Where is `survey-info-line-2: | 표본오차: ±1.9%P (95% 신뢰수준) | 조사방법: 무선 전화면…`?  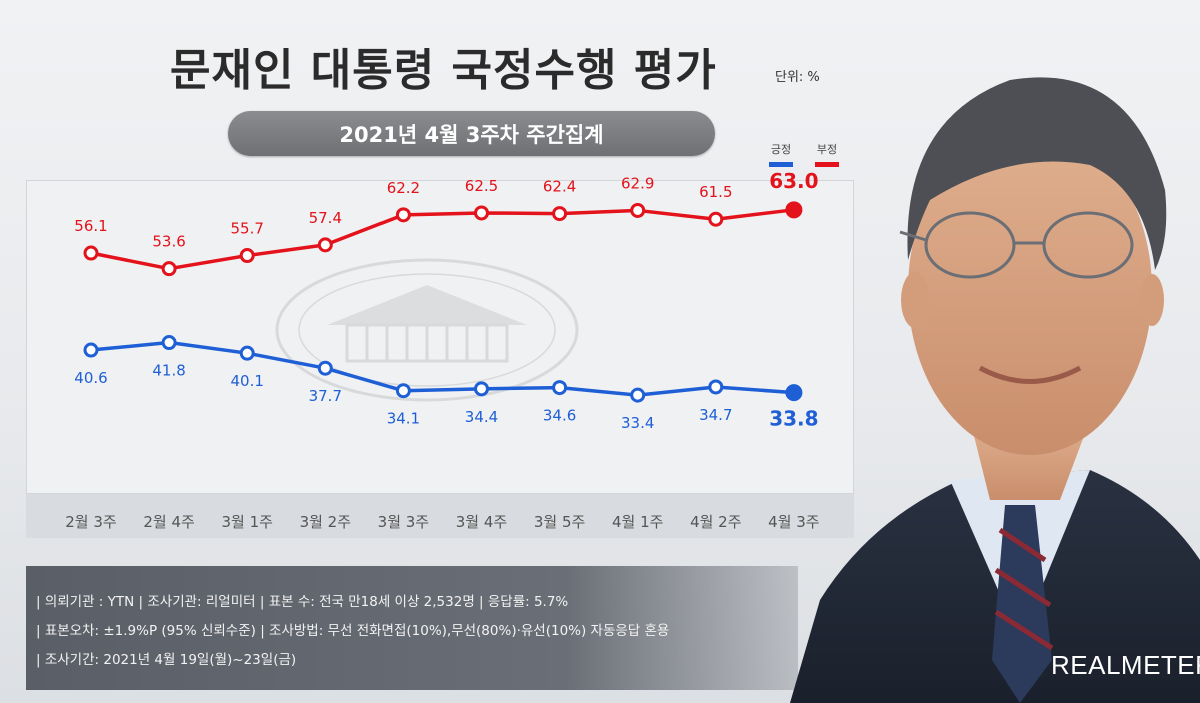
survey-info-line-2: | 표본오차: ±1.9%P (95% 신뢰수준) | 조사방법: 무선 전화면… is located at coordinates (353, 631).